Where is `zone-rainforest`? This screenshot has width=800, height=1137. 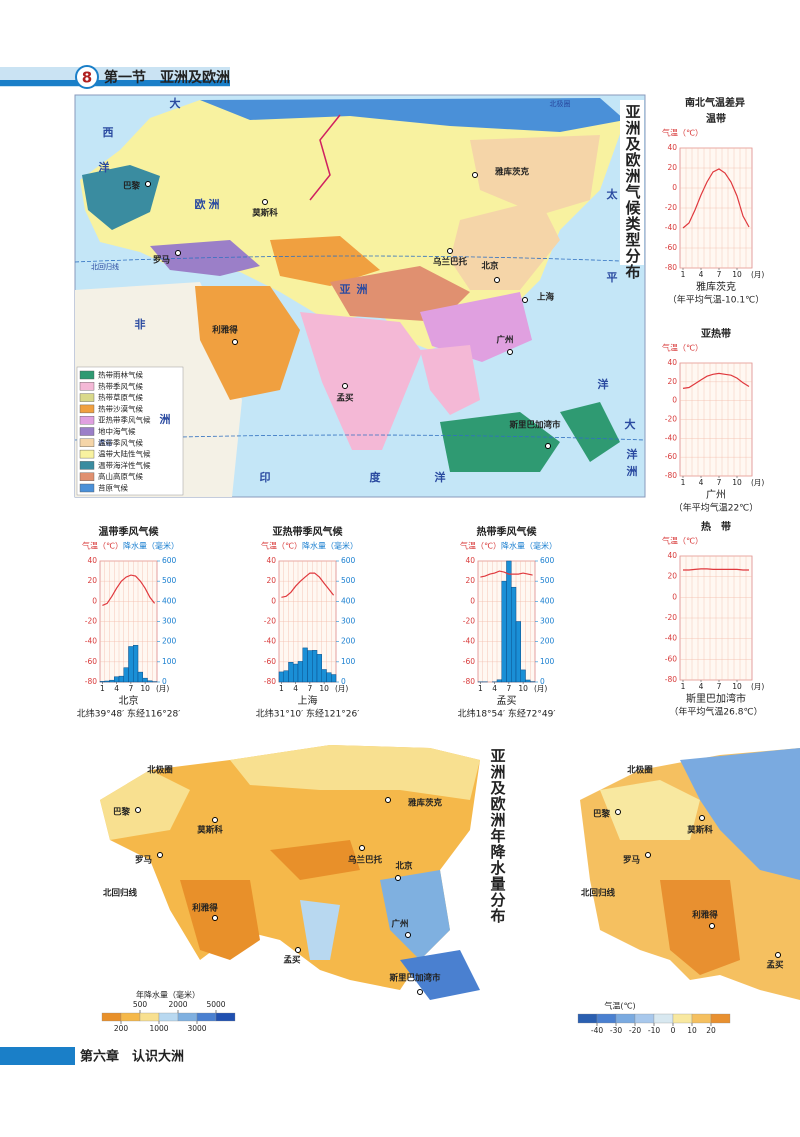
zone-rainforest is located at coordinates (500, 442).